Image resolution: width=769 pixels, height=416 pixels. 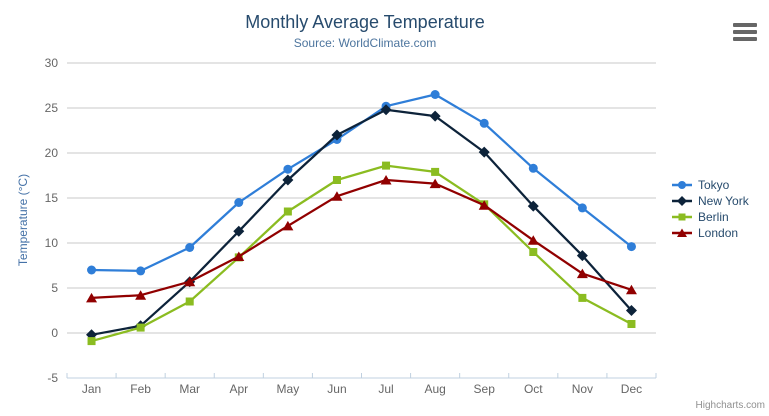 What do you see at coordinates (91, 341) in the screenshot?
I see `marker-berlin-jan` at bounding box center [91, 341].